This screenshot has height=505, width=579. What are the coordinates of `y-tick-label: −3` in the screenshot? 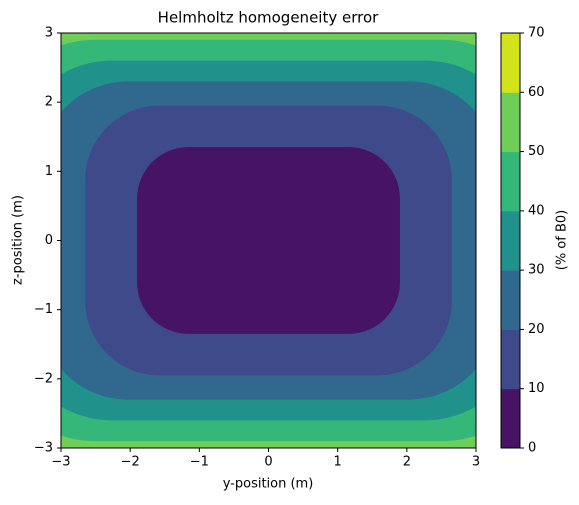 It's located at (43, 448).